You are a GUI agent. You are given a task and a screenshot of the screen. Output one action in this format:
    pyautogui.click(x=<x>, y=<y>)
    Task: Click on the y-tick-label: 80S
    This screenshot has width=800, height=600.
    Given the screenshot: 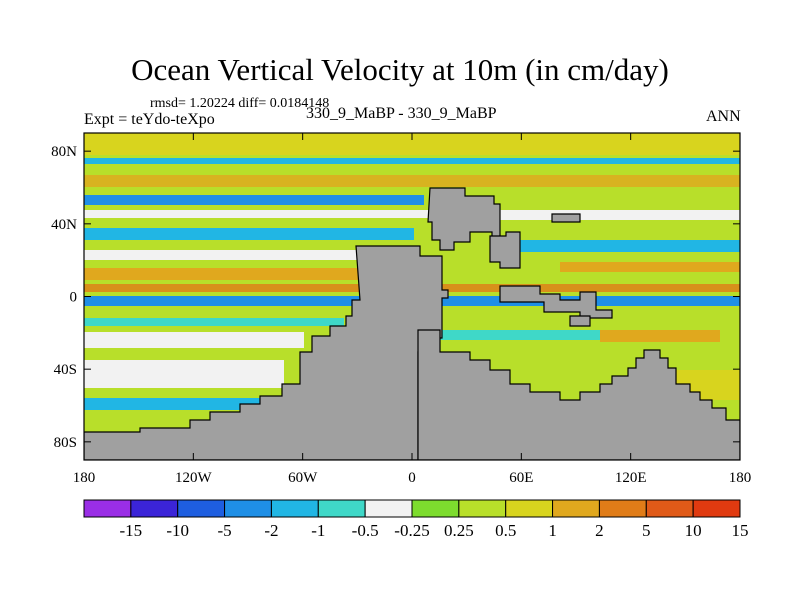 What is the action you would take?
    pyautogui.click(x=65, y=443)
    